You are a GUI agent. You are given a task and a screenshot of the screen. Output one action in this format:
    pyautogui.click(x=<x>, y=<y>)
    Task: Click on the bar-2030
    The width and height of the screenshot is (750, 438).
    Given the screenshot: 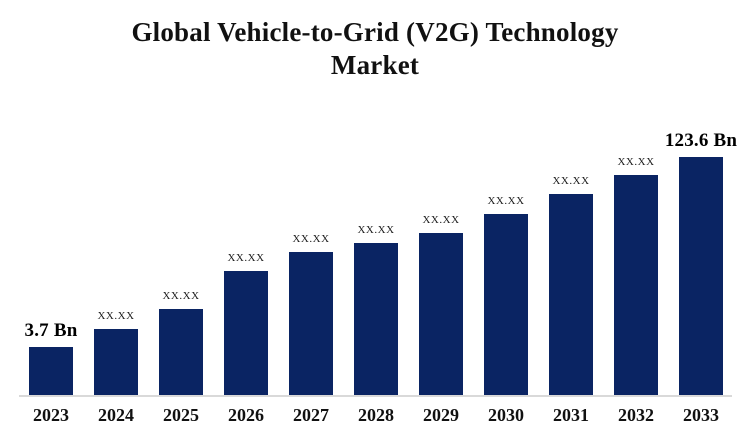 What is the action you would take?
    pyautogui.click(x=506, y=304)
    